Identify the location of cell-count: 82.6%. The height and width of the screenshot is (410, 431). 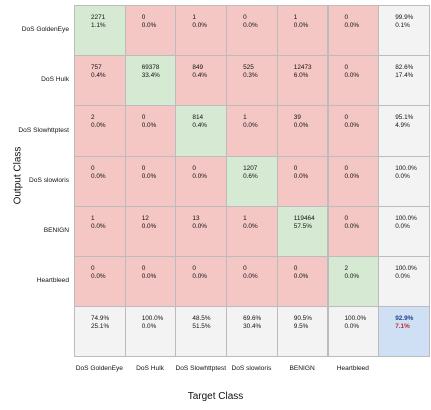
(404, 68).